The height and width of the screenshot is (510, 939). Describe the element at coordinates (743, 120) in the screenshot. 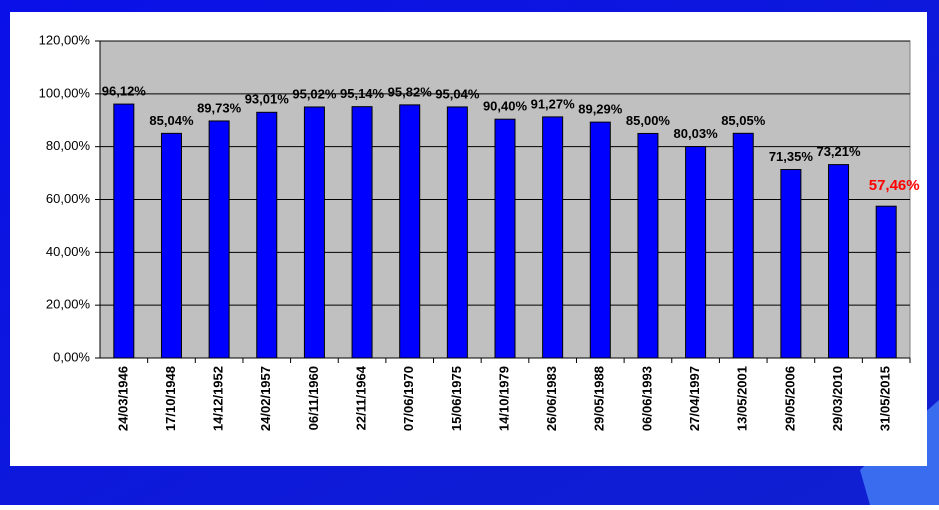

I see `value-label: 85,05%` at that location.